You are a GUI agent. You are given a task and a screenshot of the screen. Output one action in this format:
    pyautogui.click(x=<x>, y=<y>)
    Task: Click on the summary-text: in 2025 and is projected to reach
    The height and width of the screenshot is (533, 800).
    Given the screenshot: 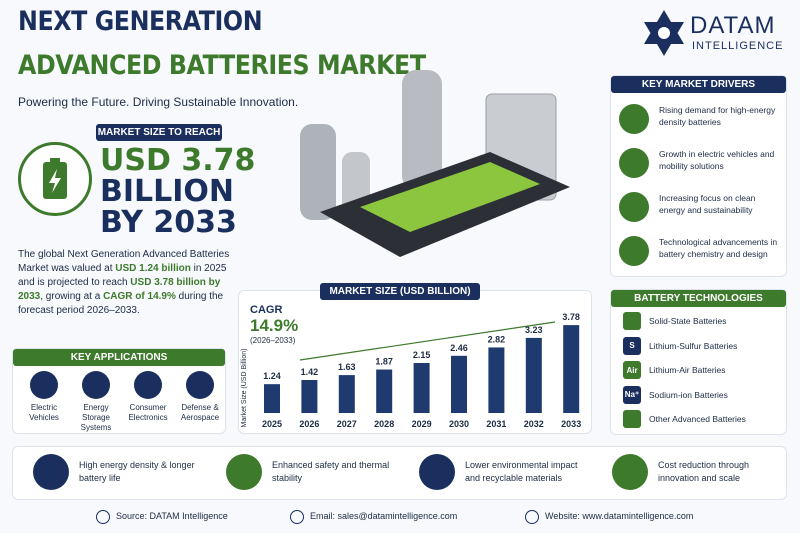 What is the action you would take?
    pyautogui.click(x=122, y=275)
    